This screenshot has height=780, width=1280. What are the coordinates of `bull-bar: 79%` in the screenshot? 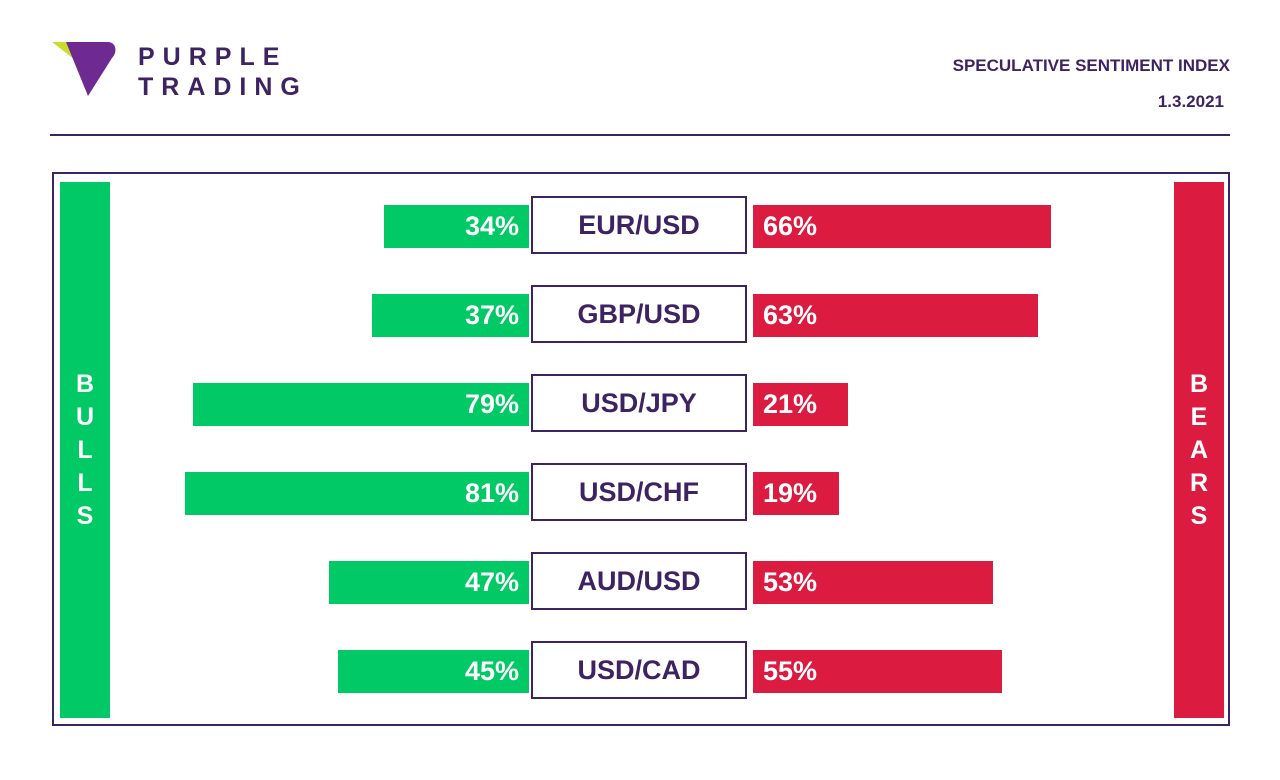 It's located at (361, 404).